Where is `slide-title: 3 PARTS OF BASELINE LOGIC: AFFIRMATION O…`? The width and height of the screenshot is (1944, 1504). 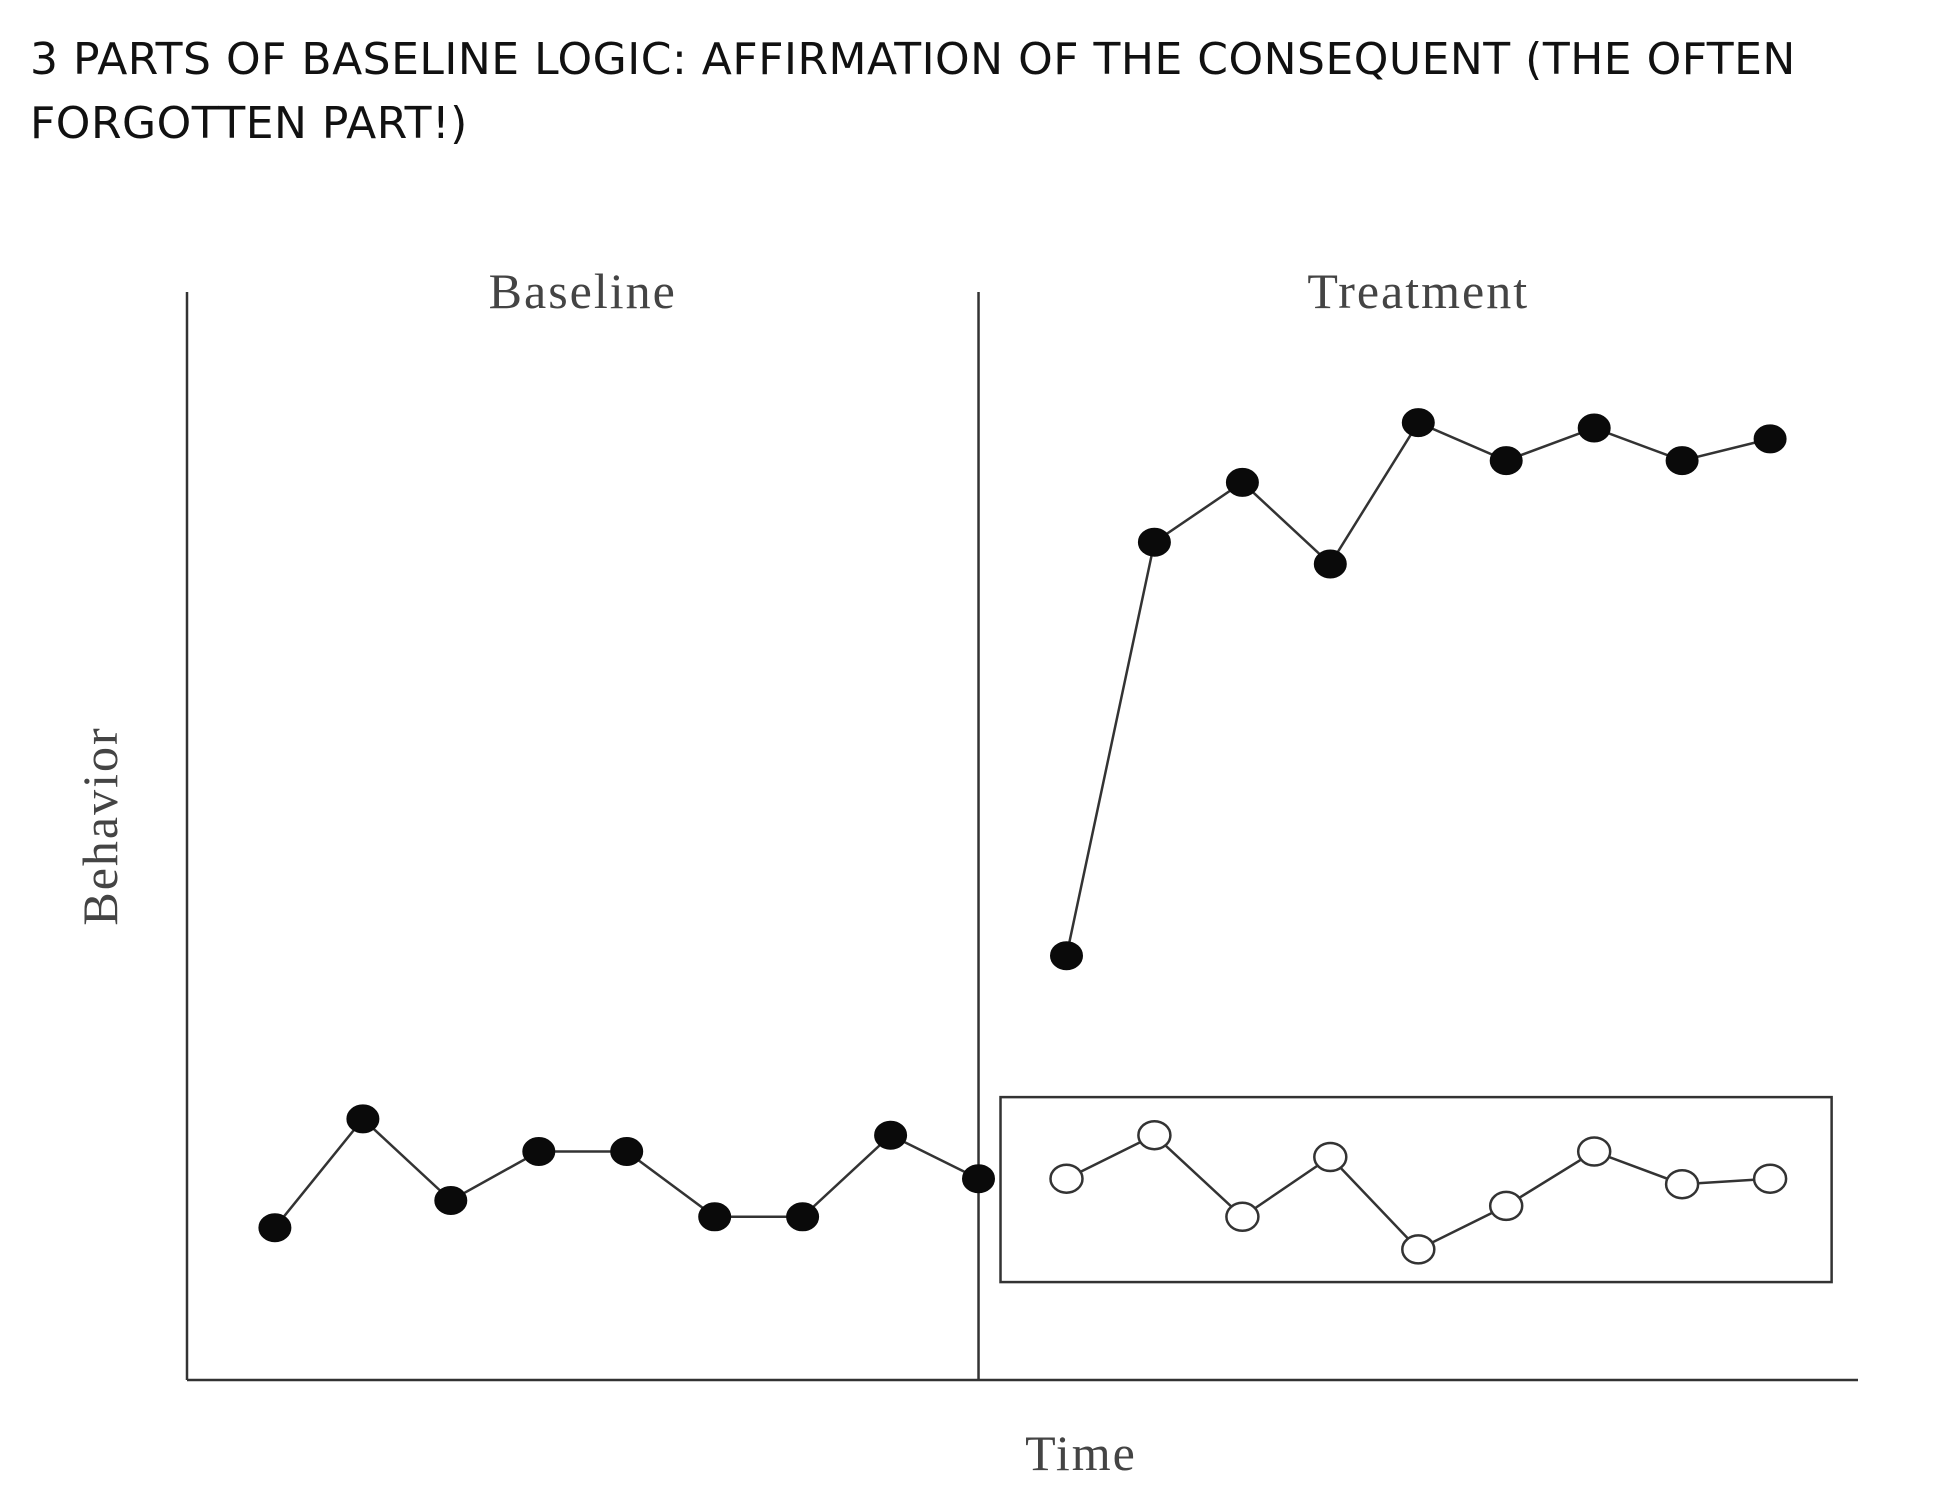 slide-title: 3 PARTS OF BASELINE LOGIC: AFFIRMATION O… is located at coordinates (913, 91).